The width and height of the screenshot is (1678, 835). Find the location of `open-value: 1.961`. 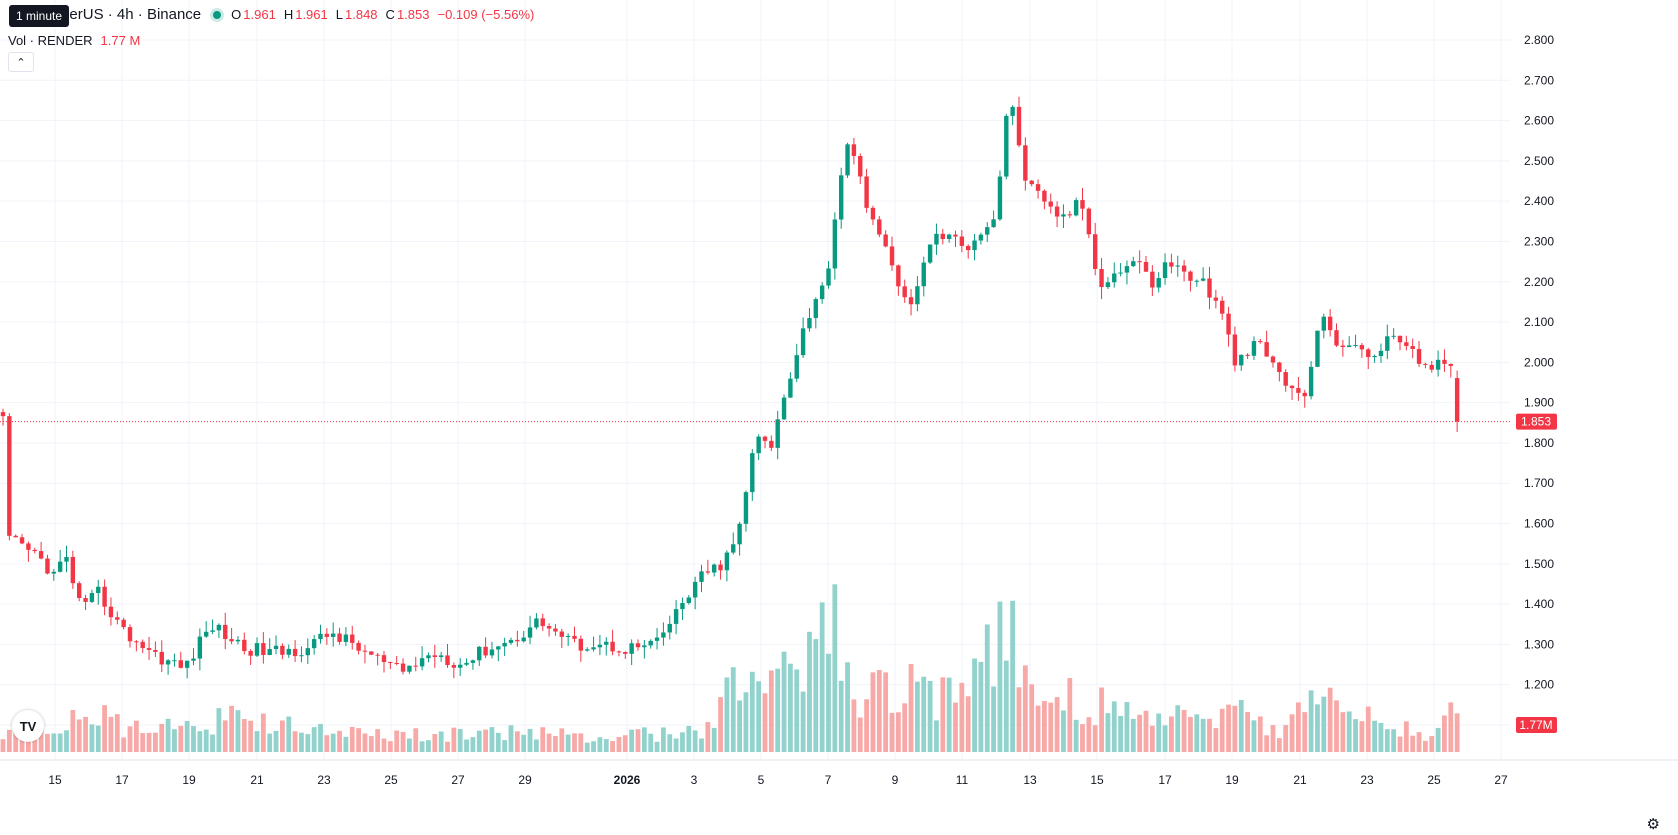

open-value: 1.961 is located at coordinates (259, 14).